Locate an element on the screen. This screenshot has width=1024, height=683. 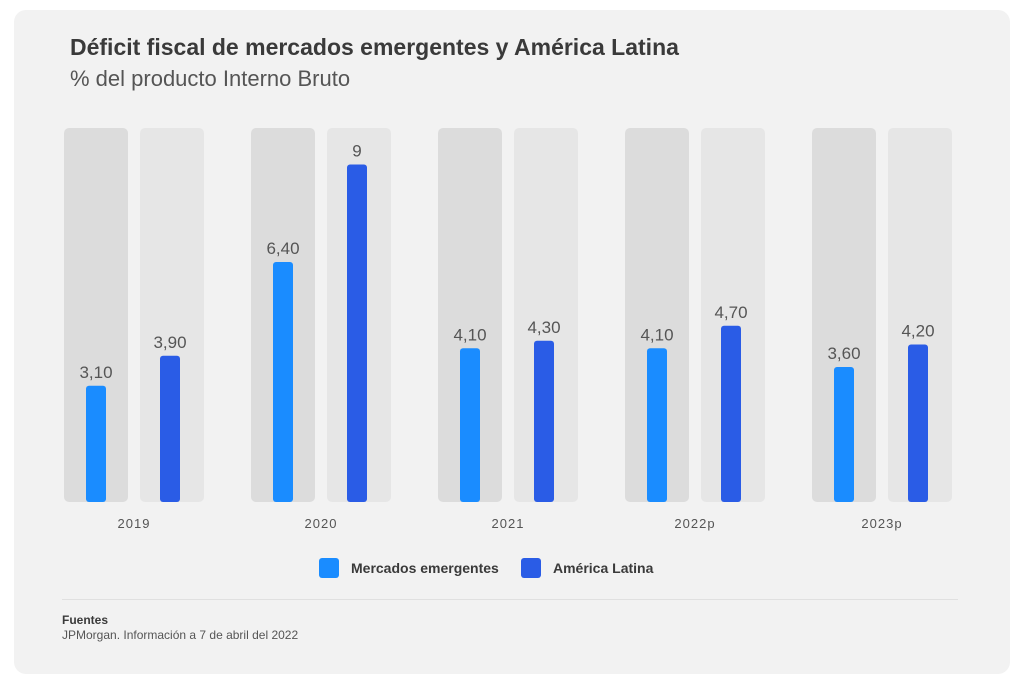
data-label: 3,60 is located at coordinates (843, 353).